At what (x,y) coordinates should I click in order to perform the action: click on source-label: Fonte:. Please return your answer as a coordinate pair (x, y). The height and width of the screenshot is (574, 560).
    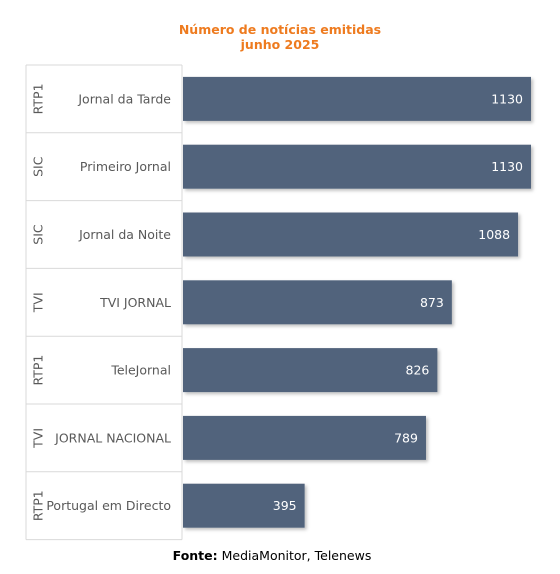
    Looking at the image, I should click on (195, 555).